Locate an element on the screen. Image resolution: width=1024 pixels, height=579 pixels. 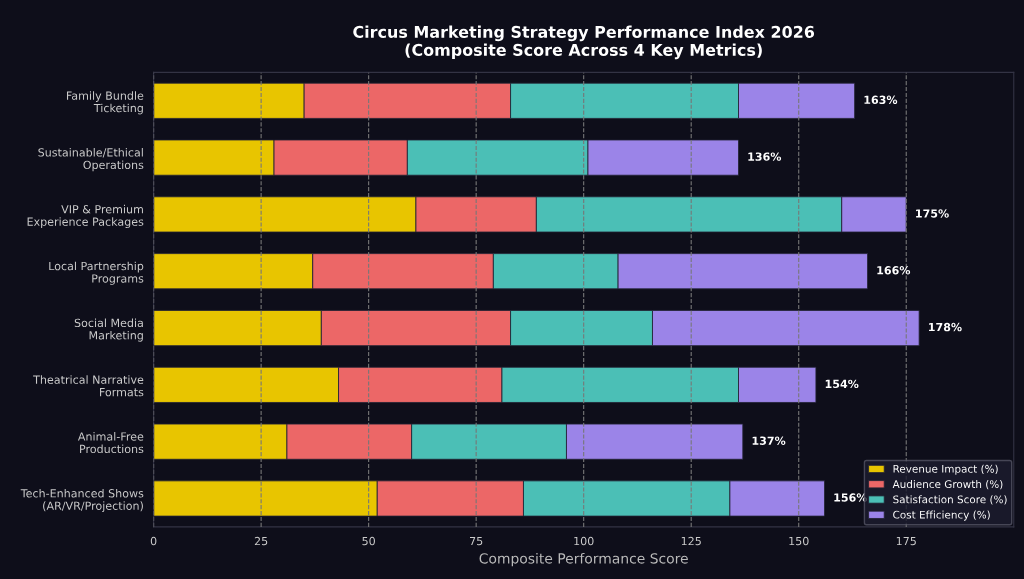
y-tick-label: Local Partnership Programs is located at coordinates (96, 273).